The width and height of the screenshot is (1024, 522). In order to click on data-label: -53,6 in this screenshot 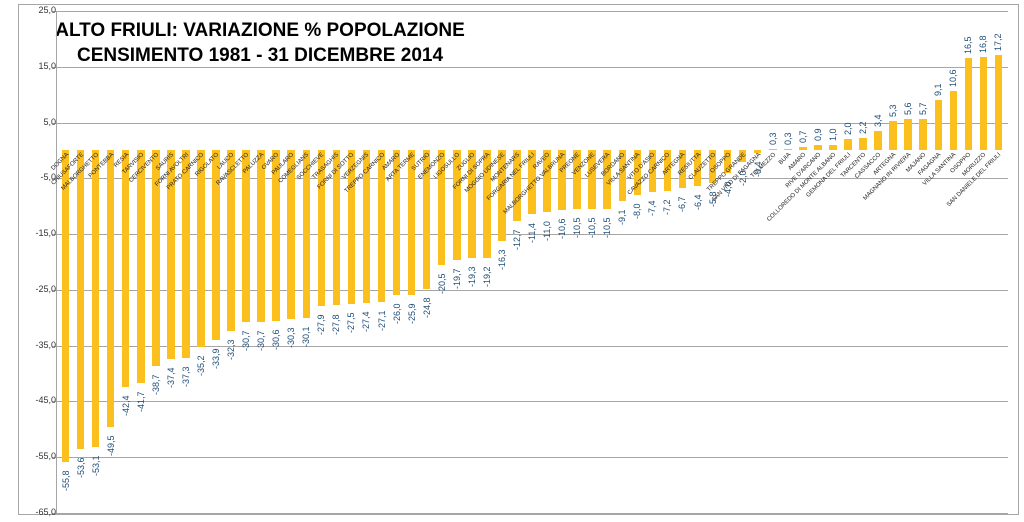, I will do `click(80, 468)`.